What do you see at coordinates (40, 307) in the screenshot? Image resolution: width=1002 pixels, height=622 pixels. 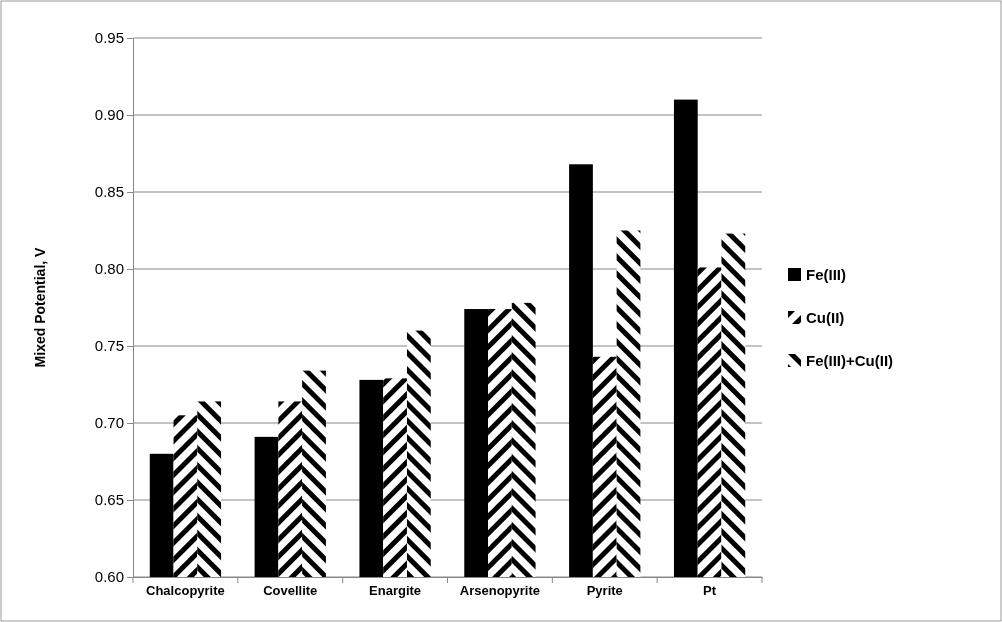 I see `y-axis-title: Mixed Potential, V` at bounding box center [40, 307].